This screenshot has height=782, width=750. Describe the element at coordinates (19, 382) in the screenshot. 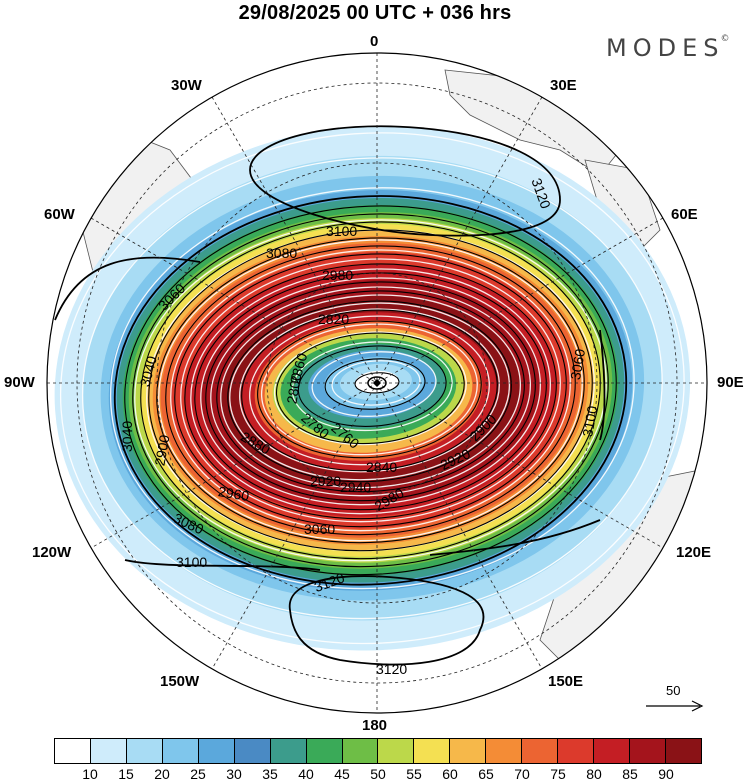

I see `longitude-label-90w: 90W` at that location.